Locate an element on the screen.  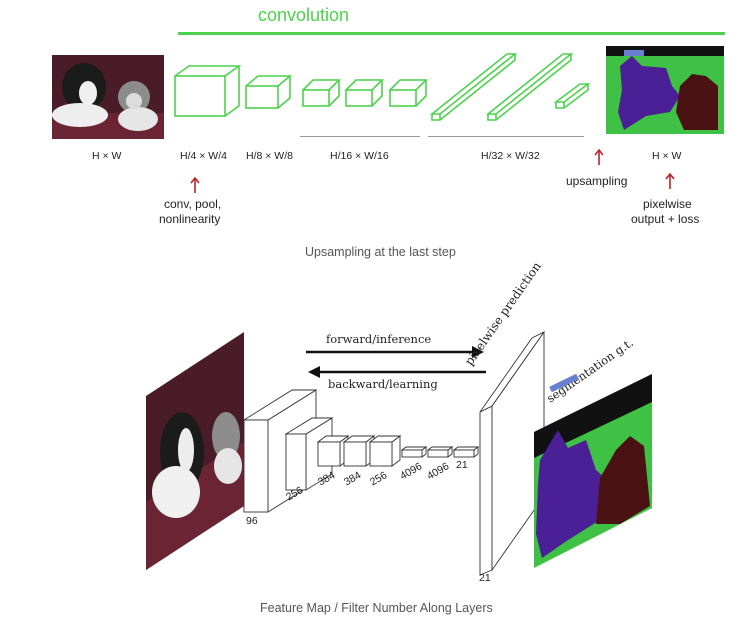
conv-arrow is located at coordinates (195, 184).